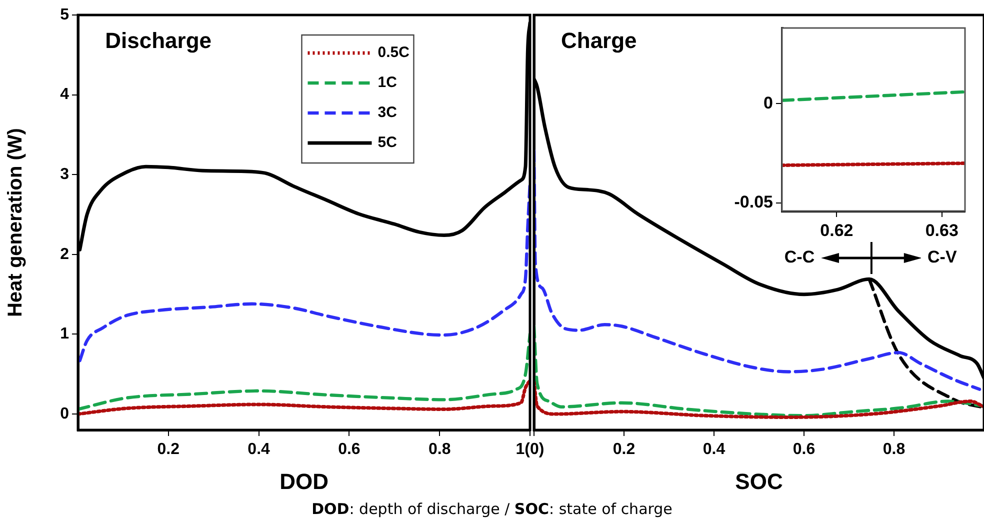  What do you see at coordinates (304, 481) in the screenshot?
I see `x-axis-title: DOD` at bounding box center [304, 481].